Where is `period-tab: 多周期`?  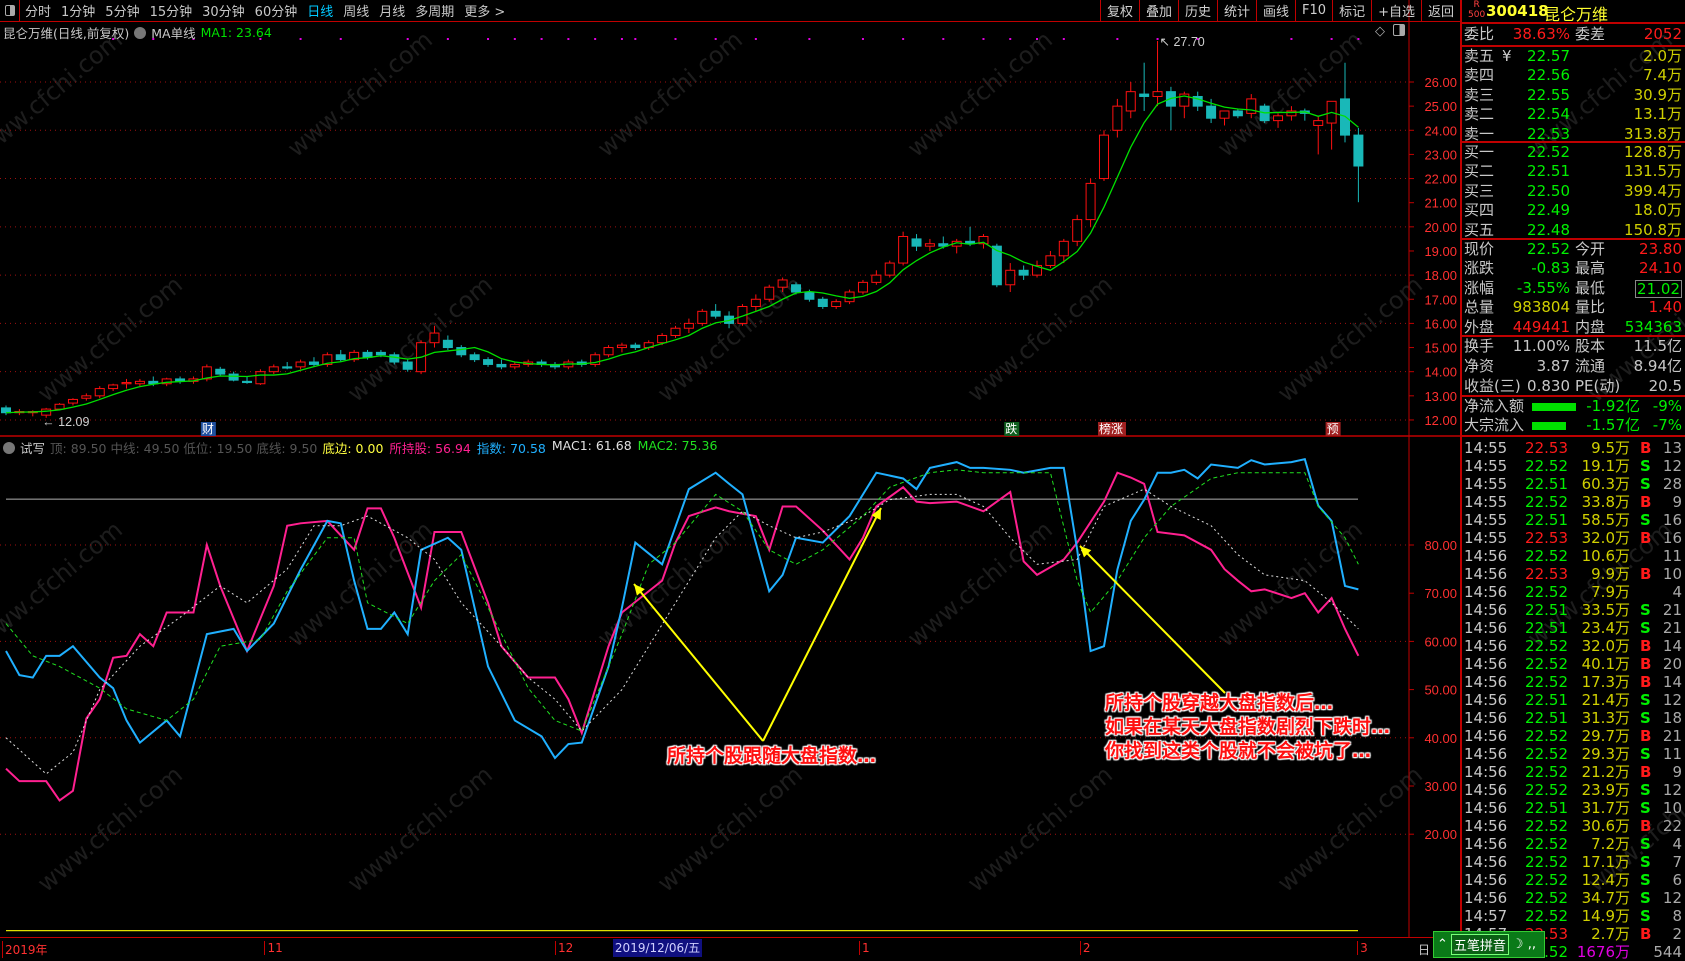 period-tab: 多周期 is located at coordinates (435, 12).